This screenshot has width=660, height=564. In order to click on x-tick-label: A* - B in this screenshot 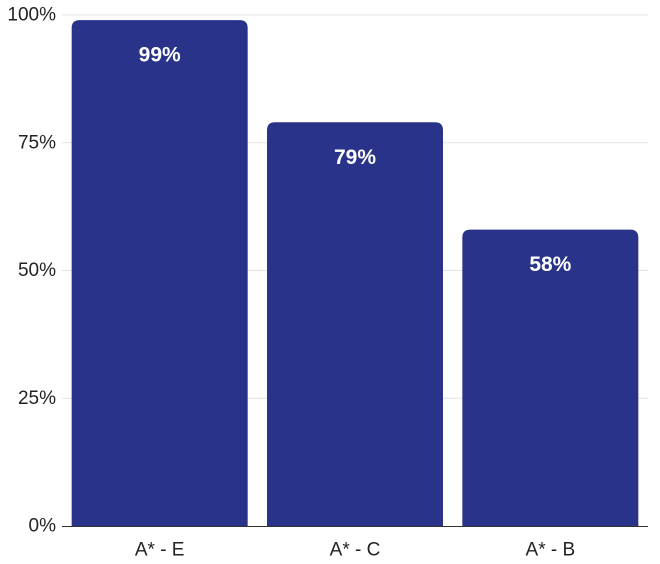, I will do `click(551, 550)`.